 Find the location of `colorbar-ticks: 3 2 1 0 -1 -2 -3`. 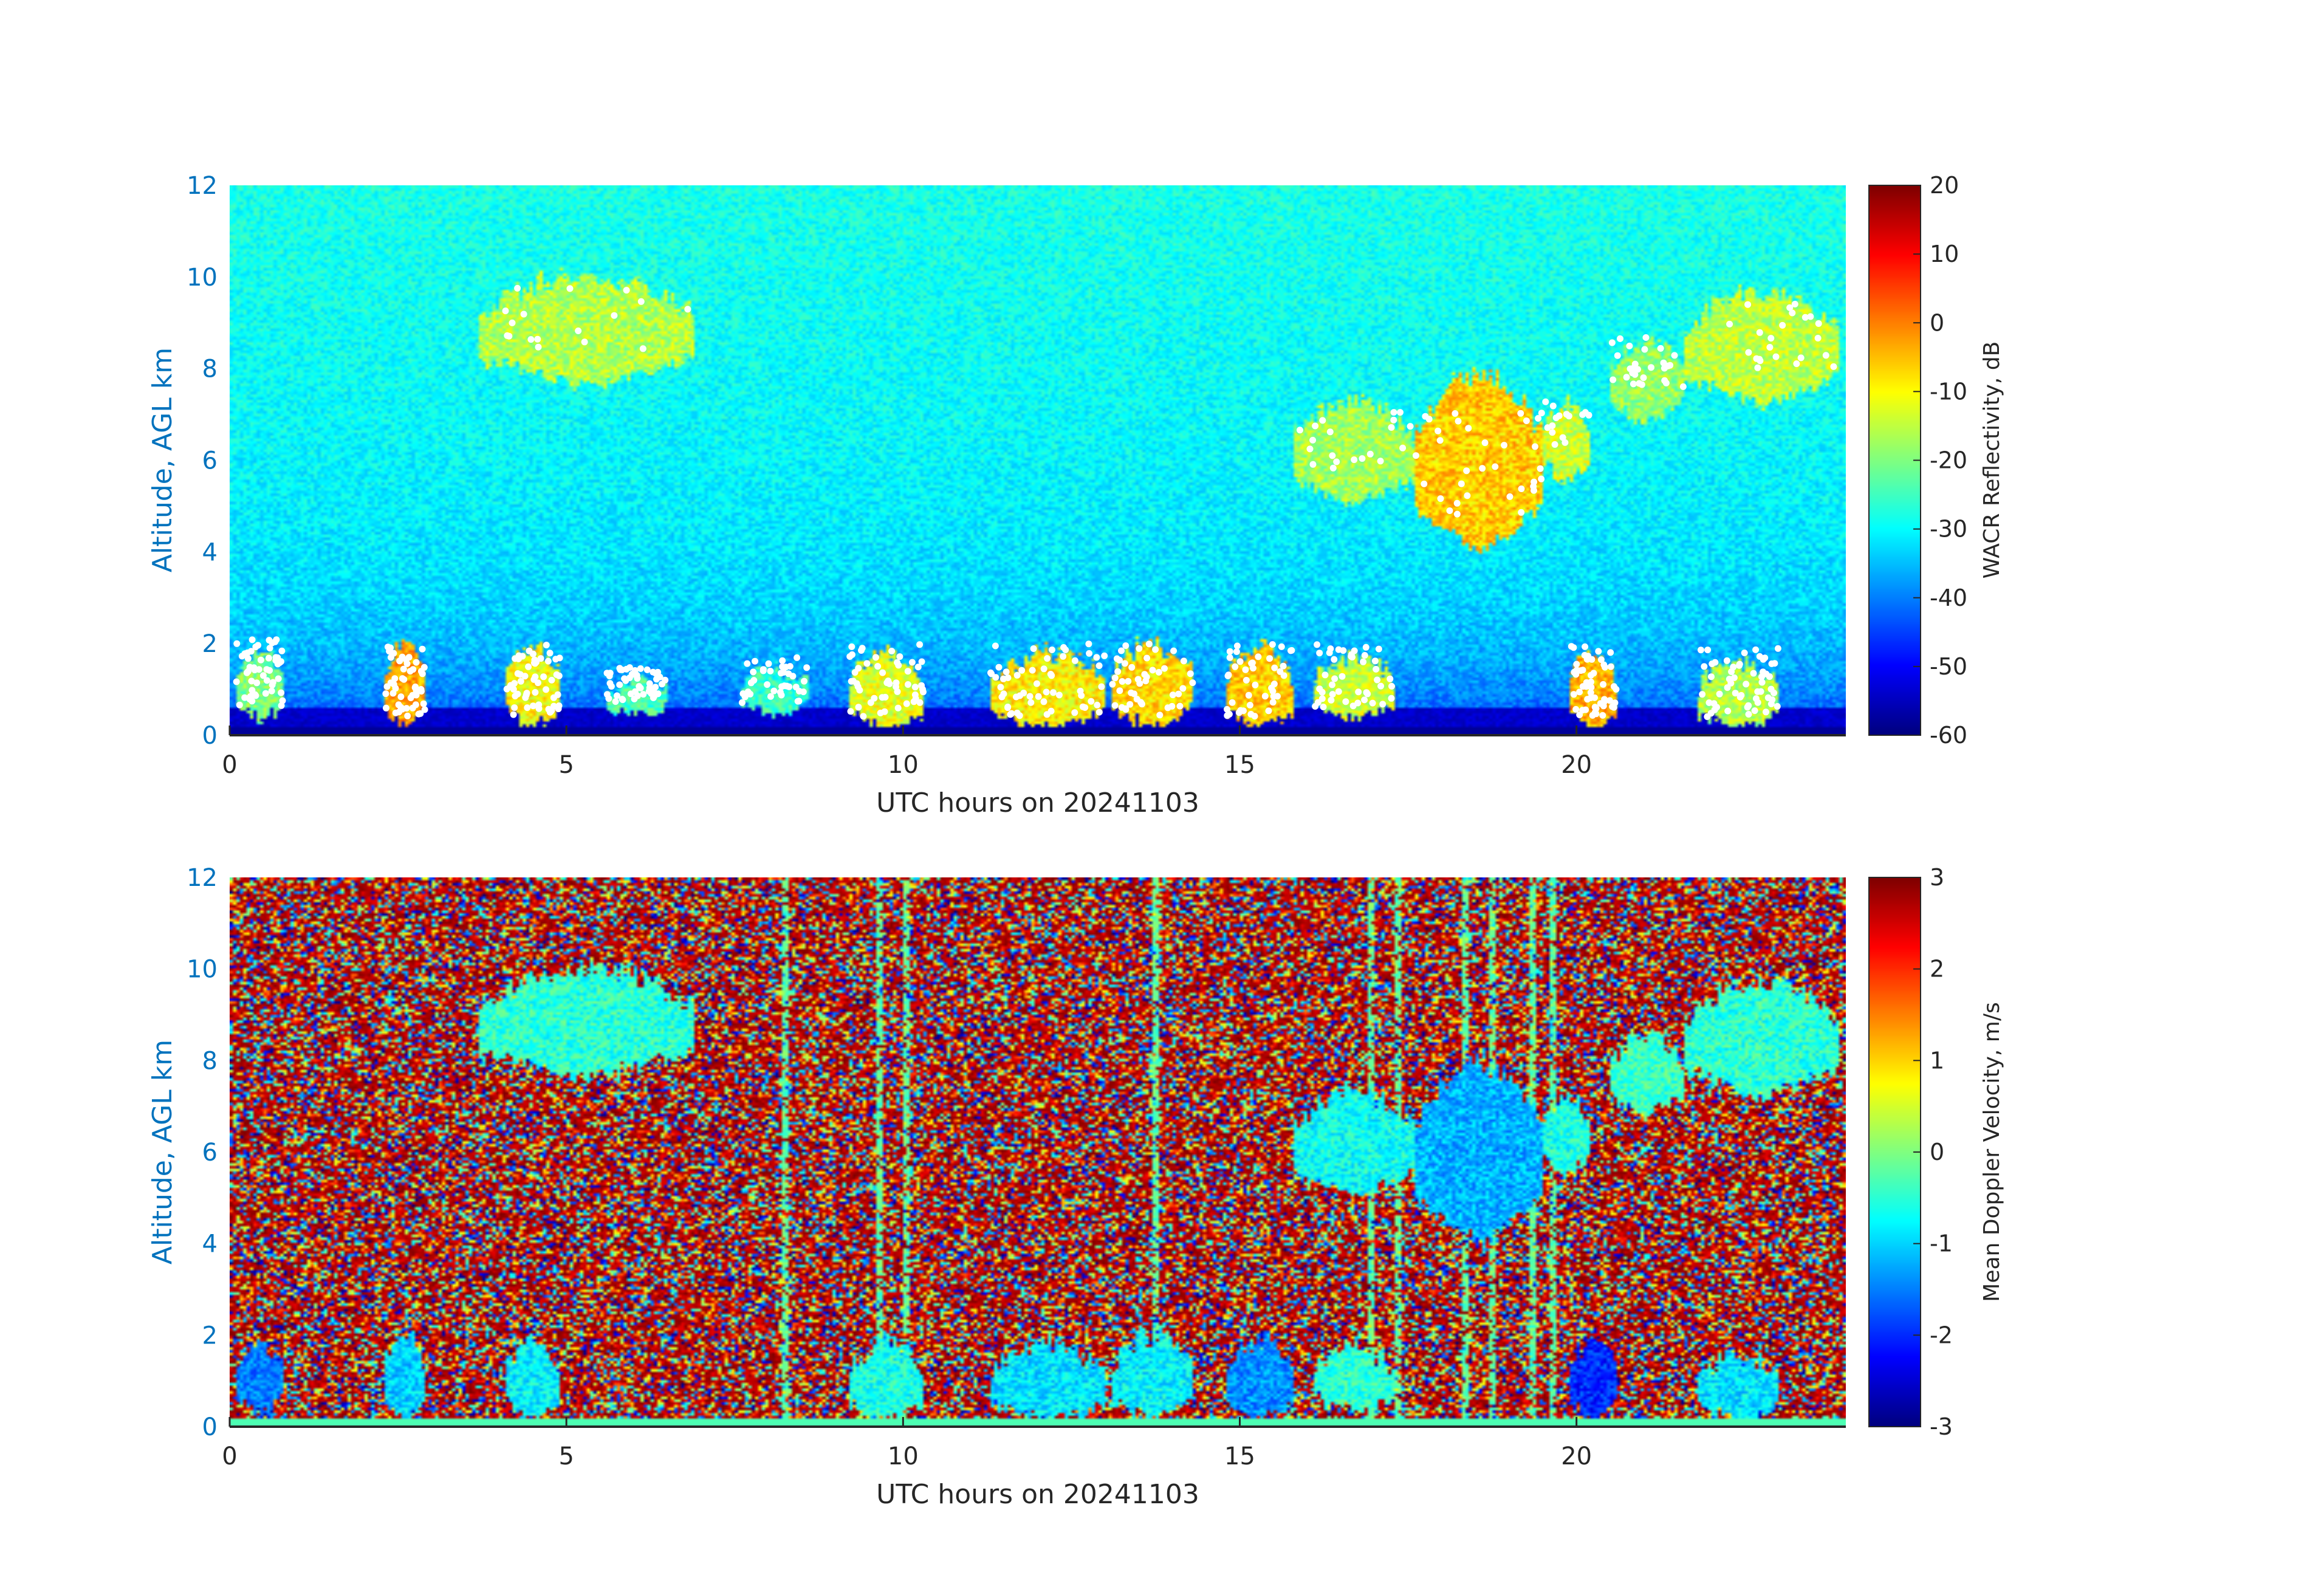

colorbar-ticks: 3 2 1 0 -1 -2 -3 is located at coordinates (1933, 1152).